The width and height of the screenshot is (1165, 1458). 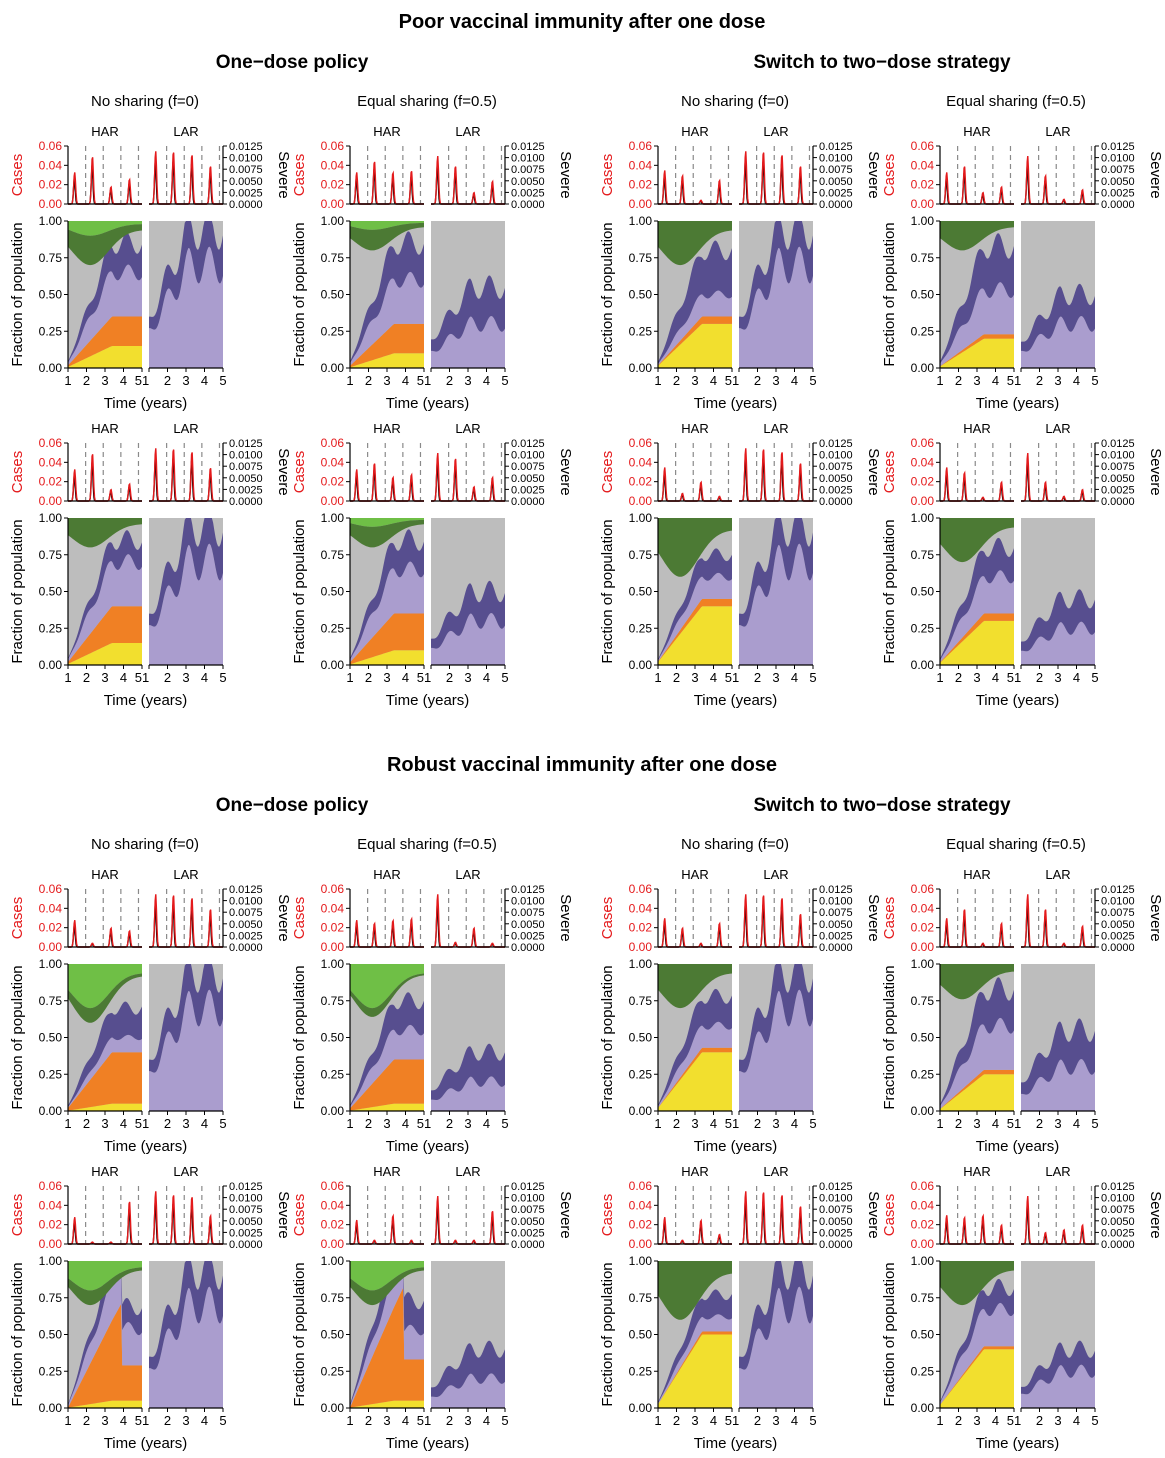 I want to click on panel-s0-r0-c2-frac-ytick-label: 0.25, so click(x=641, y=331).